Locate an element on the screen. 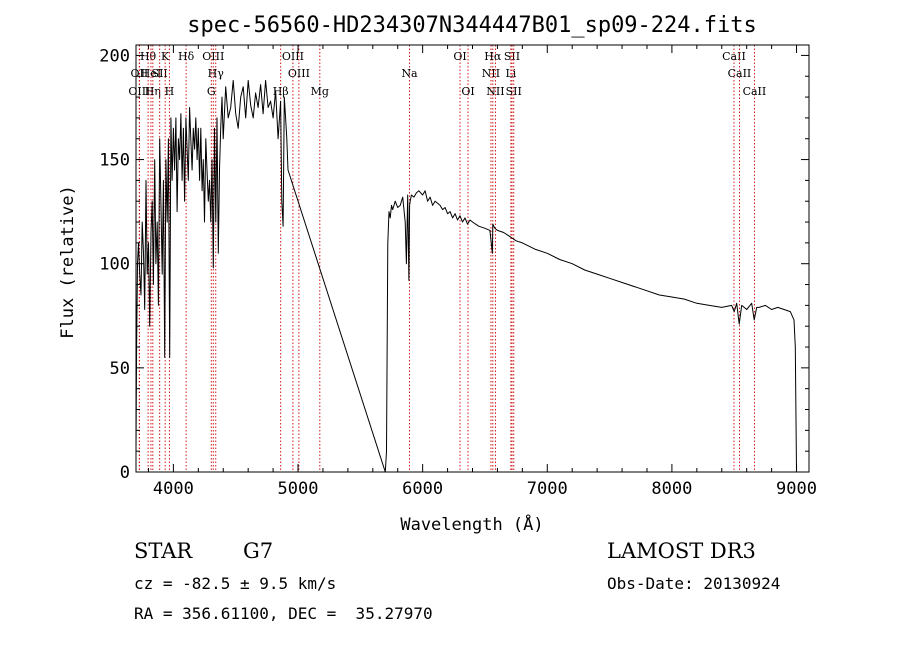  x-axis-label: Wavelength (Å) is located at coordinates (471, 524).